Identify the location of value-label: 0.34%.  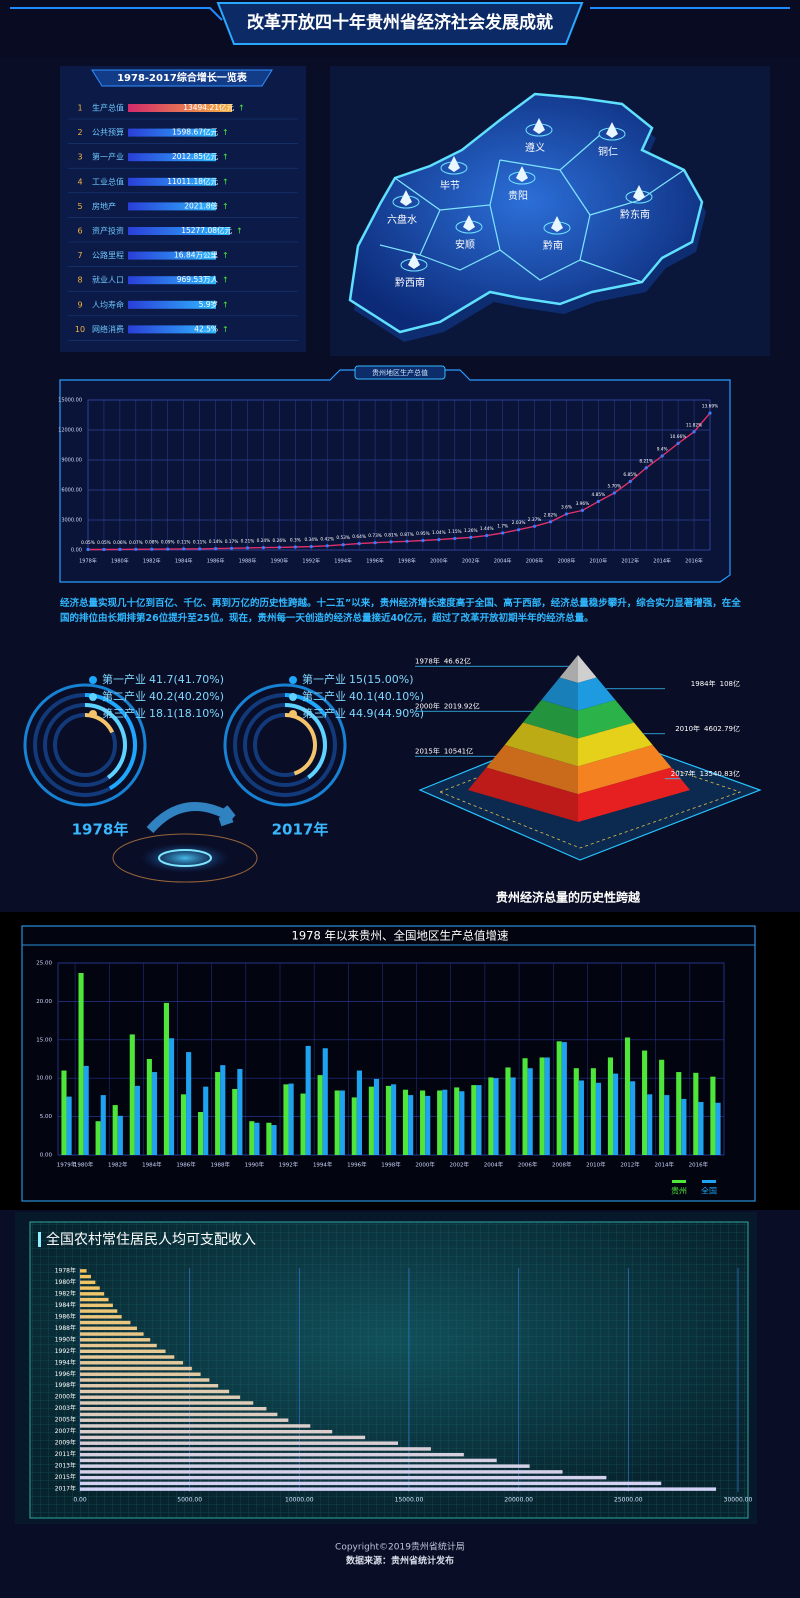
(311, 540).